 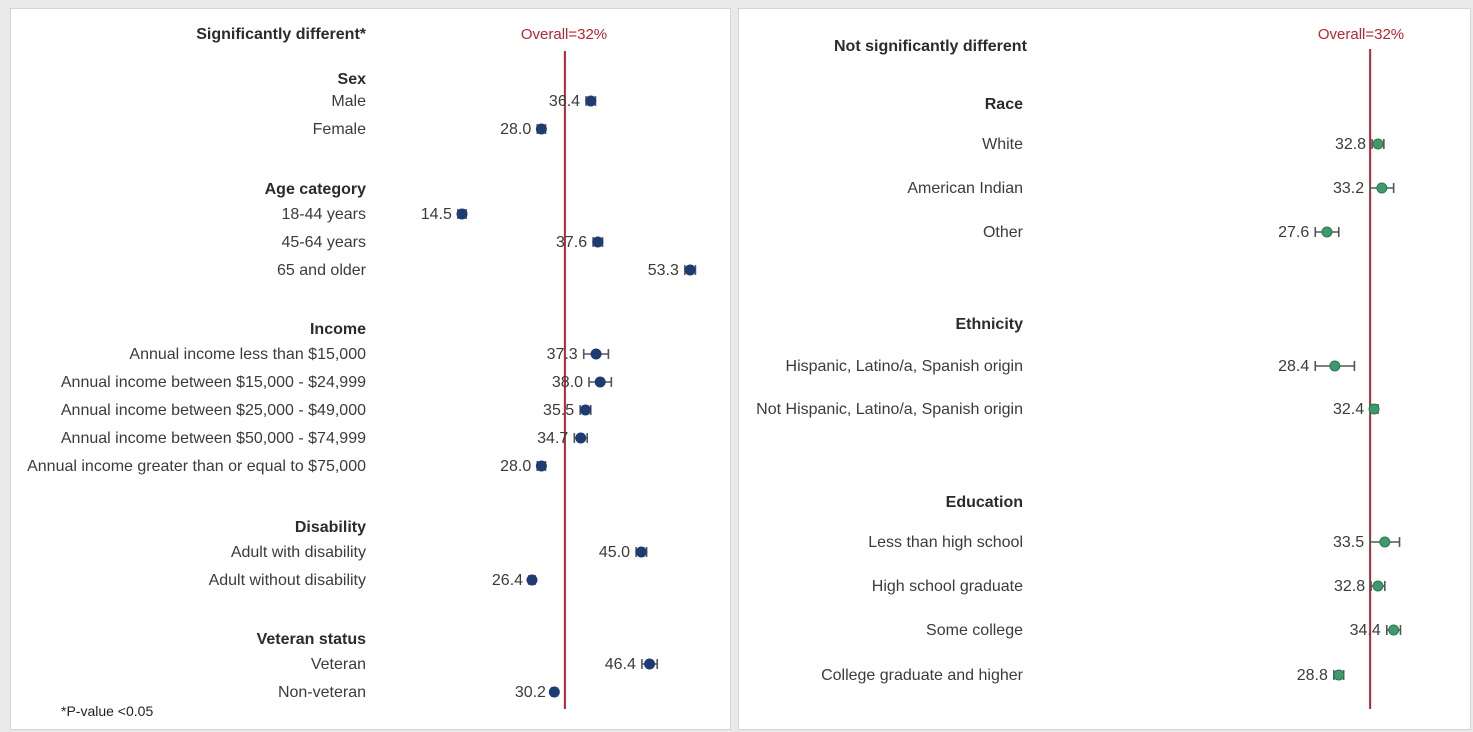 What do you see at coordinates (1293, 232) in the screenshot?
I see `value-label: 27.6` at bounding box center [1293, 232].